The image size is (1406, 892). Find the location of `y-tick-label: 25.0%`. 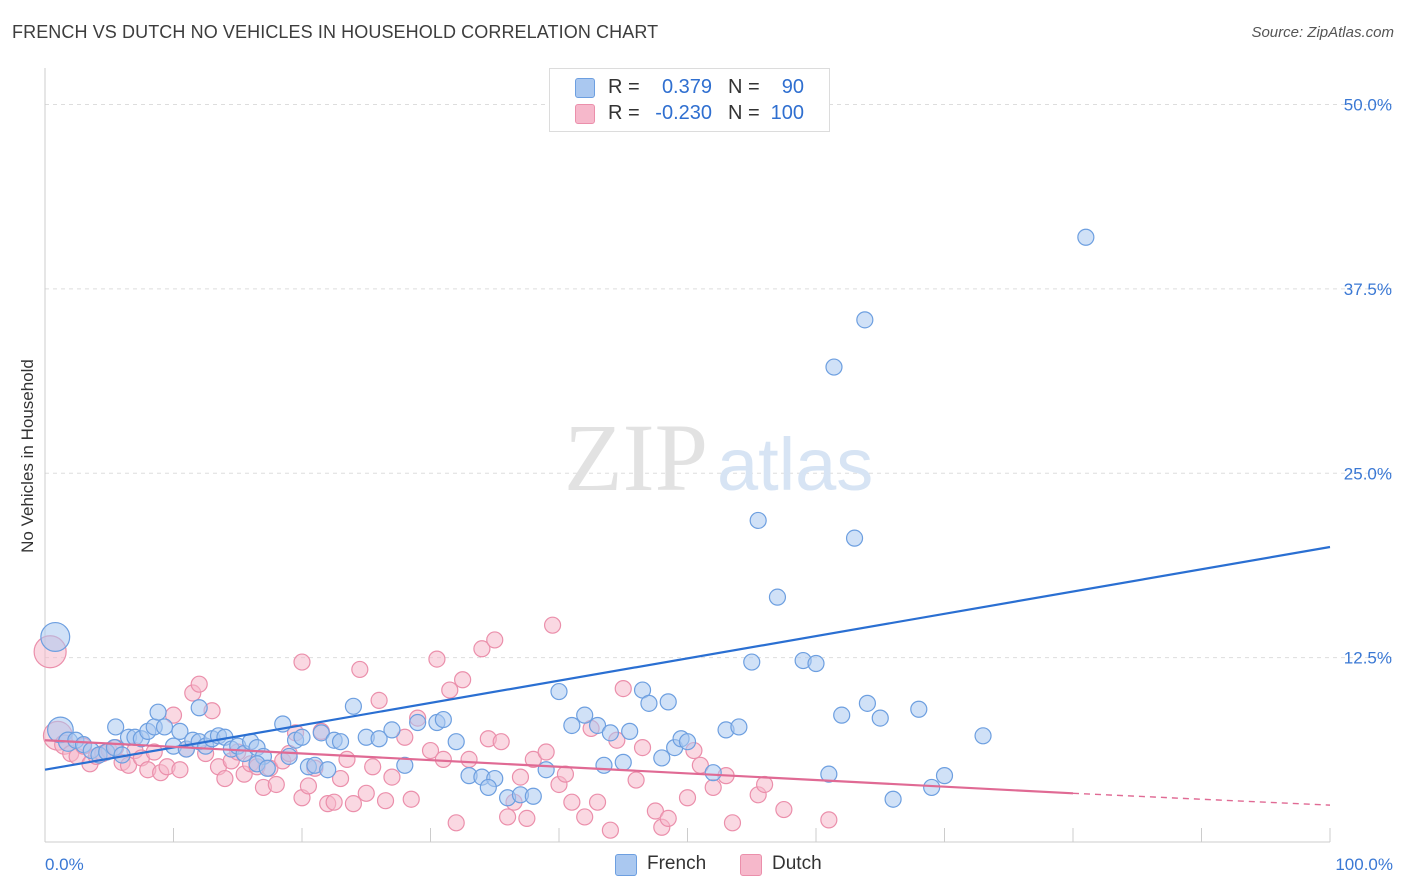

y-tick-label: 25.0% is located at coordinates (1368, 473).